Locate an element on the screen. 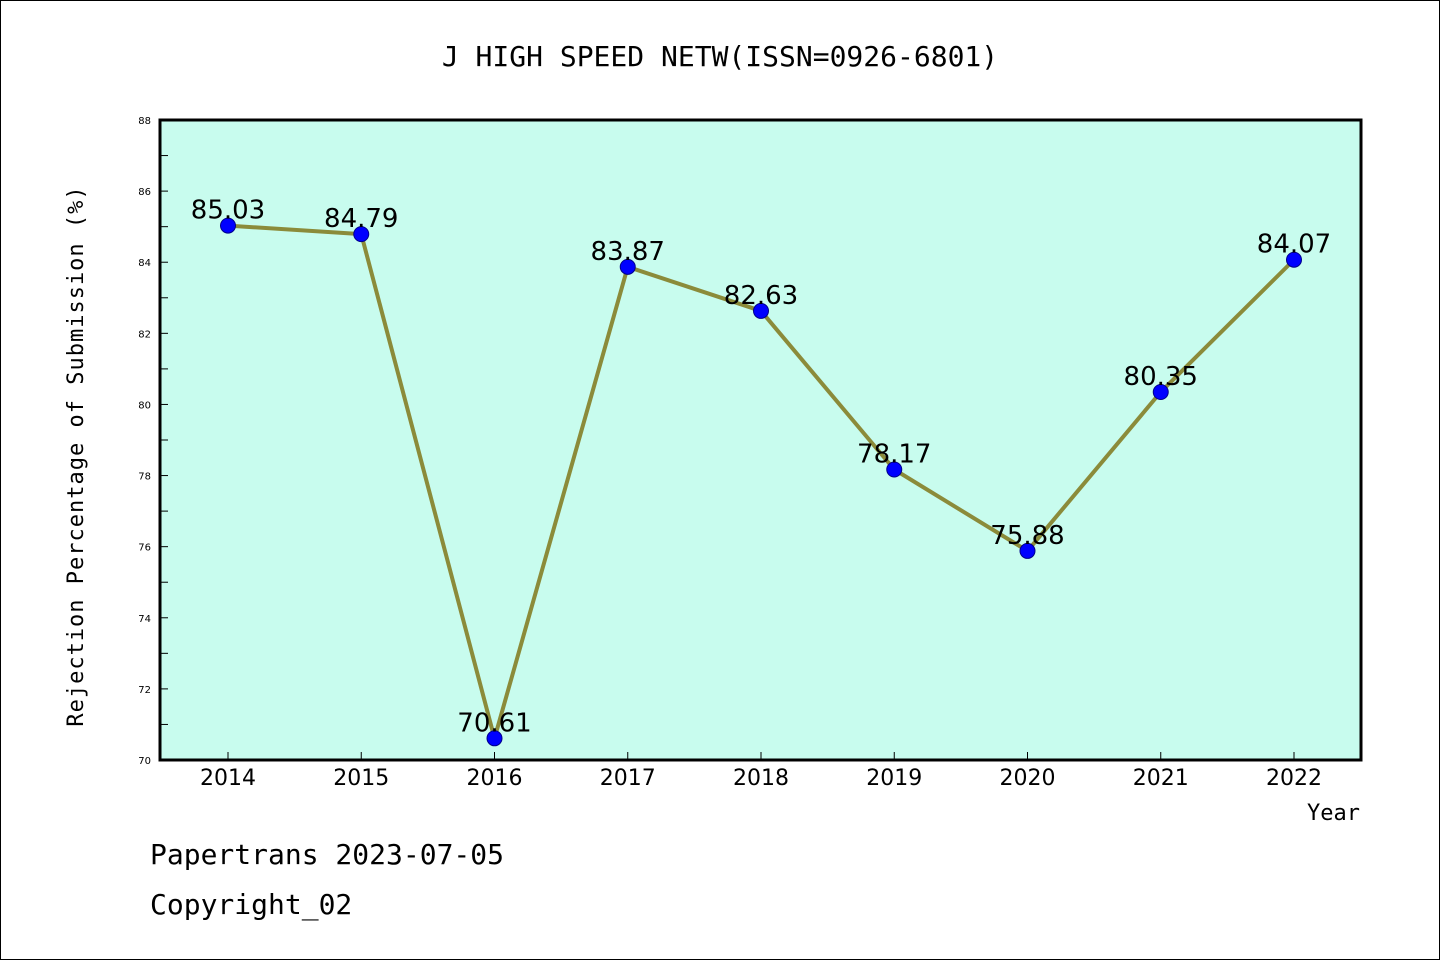 The height and width of the screenshot is (960, 1440). y-tick-label: 78 is located at coordinates (144, 477).